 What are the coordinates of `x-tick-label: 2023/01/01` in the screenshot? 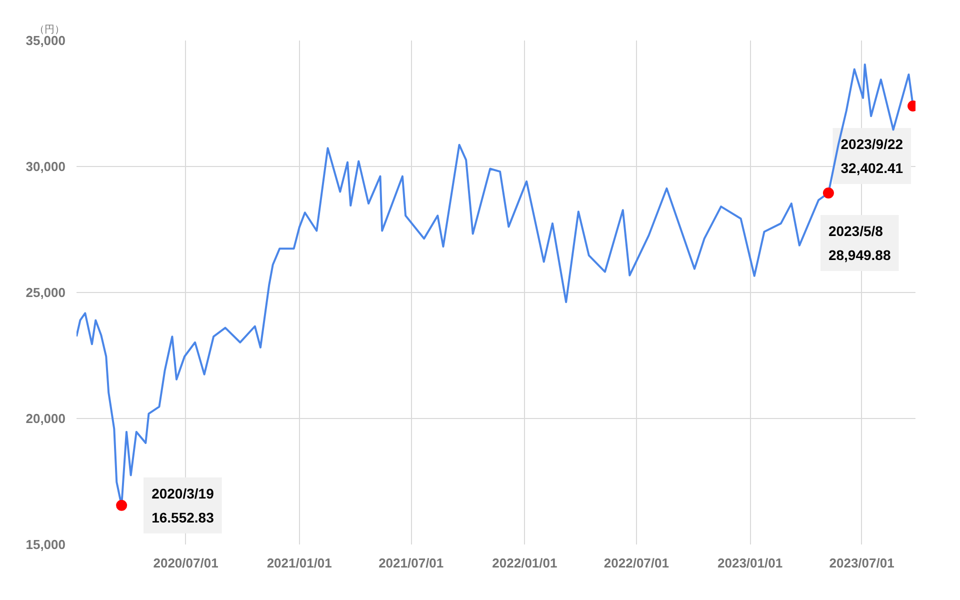 It's located at (750, 563).